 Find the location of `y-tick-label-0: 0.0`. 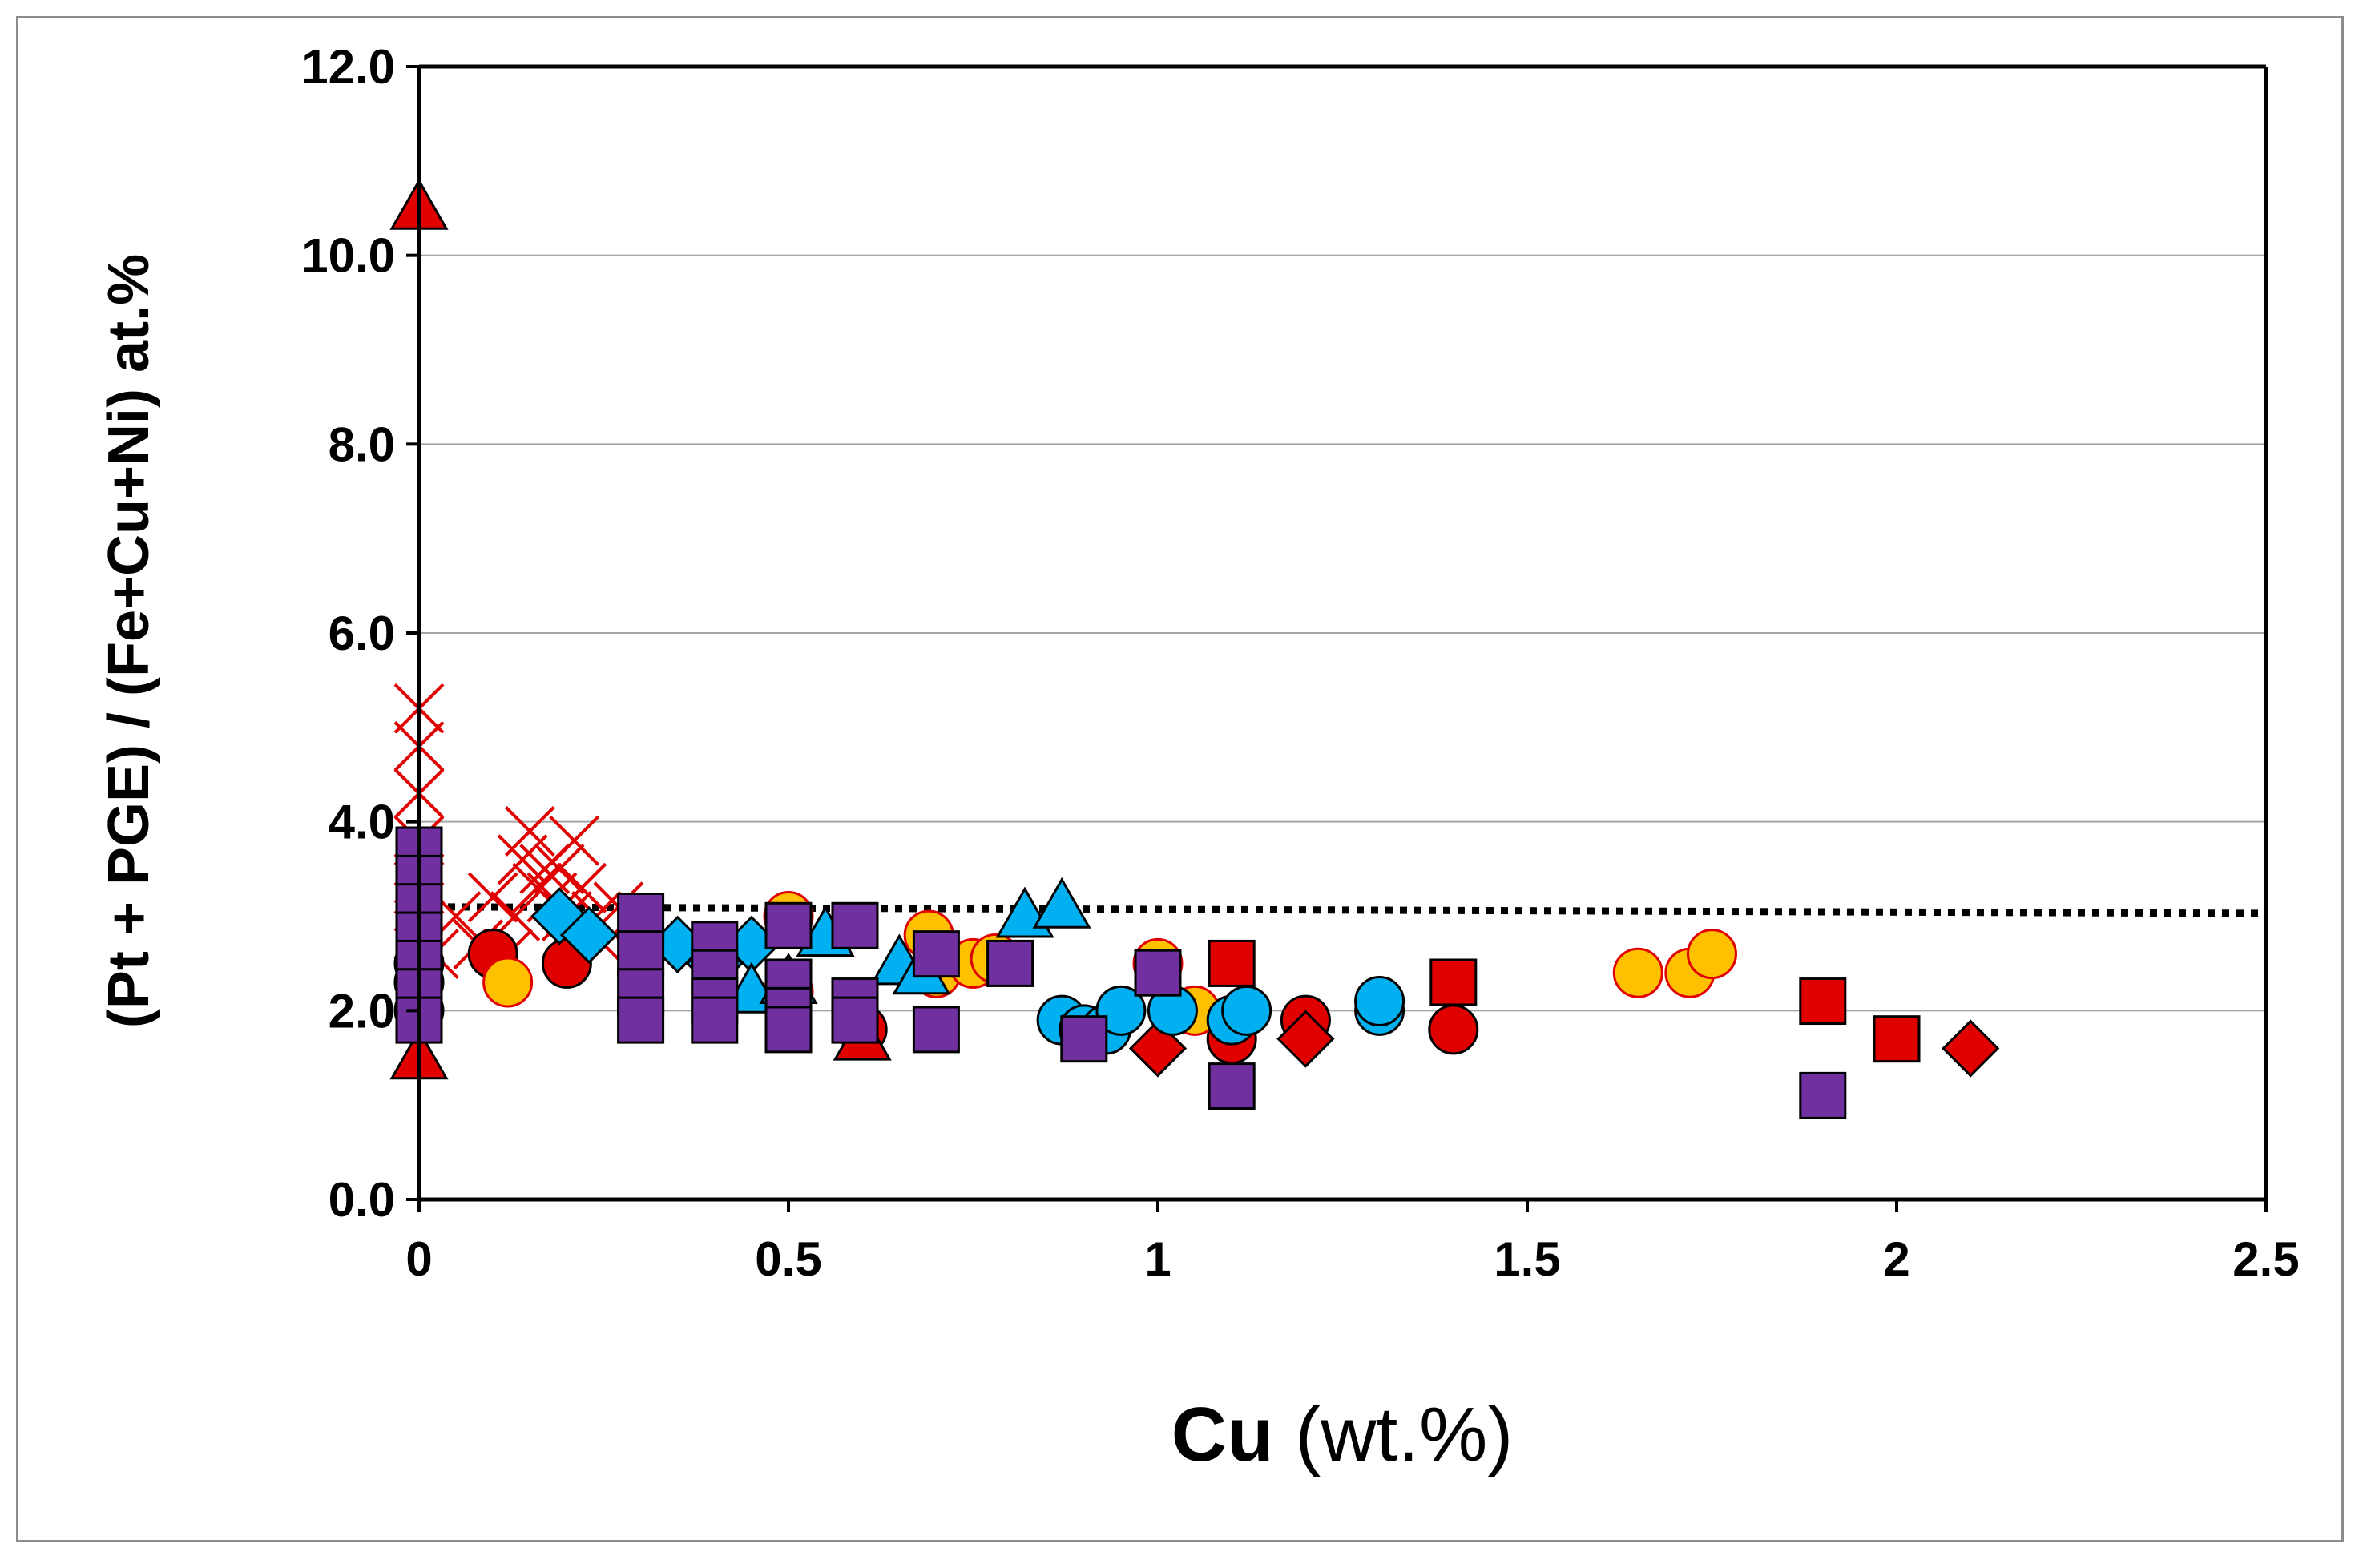

y-tick-label-0: 0.0 is located at coordinates (362, 1200).